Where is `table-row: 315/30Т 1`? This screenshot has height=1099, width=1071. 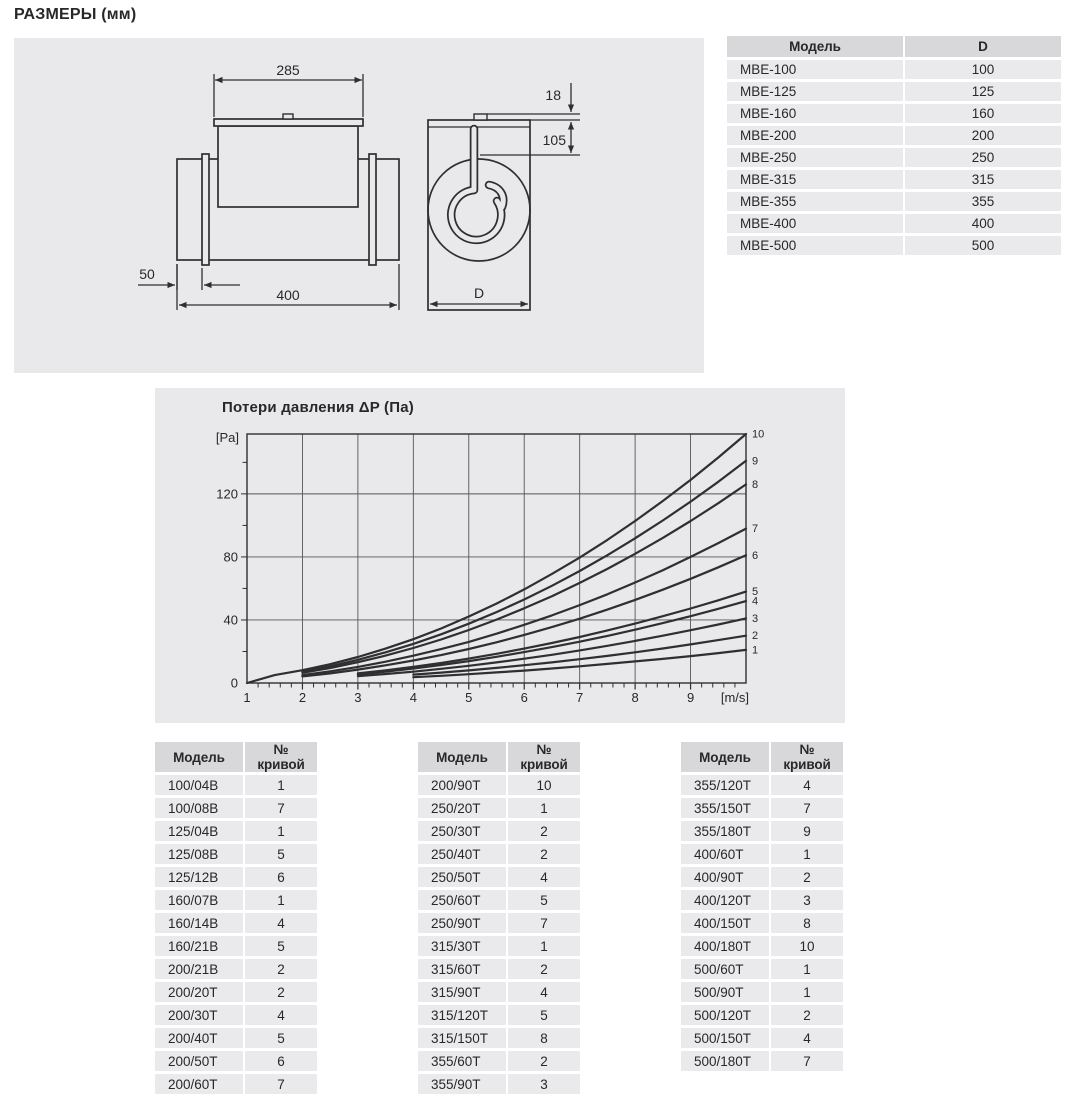 table-row: 315/30Т 1 is located at coordinates (499, 946).